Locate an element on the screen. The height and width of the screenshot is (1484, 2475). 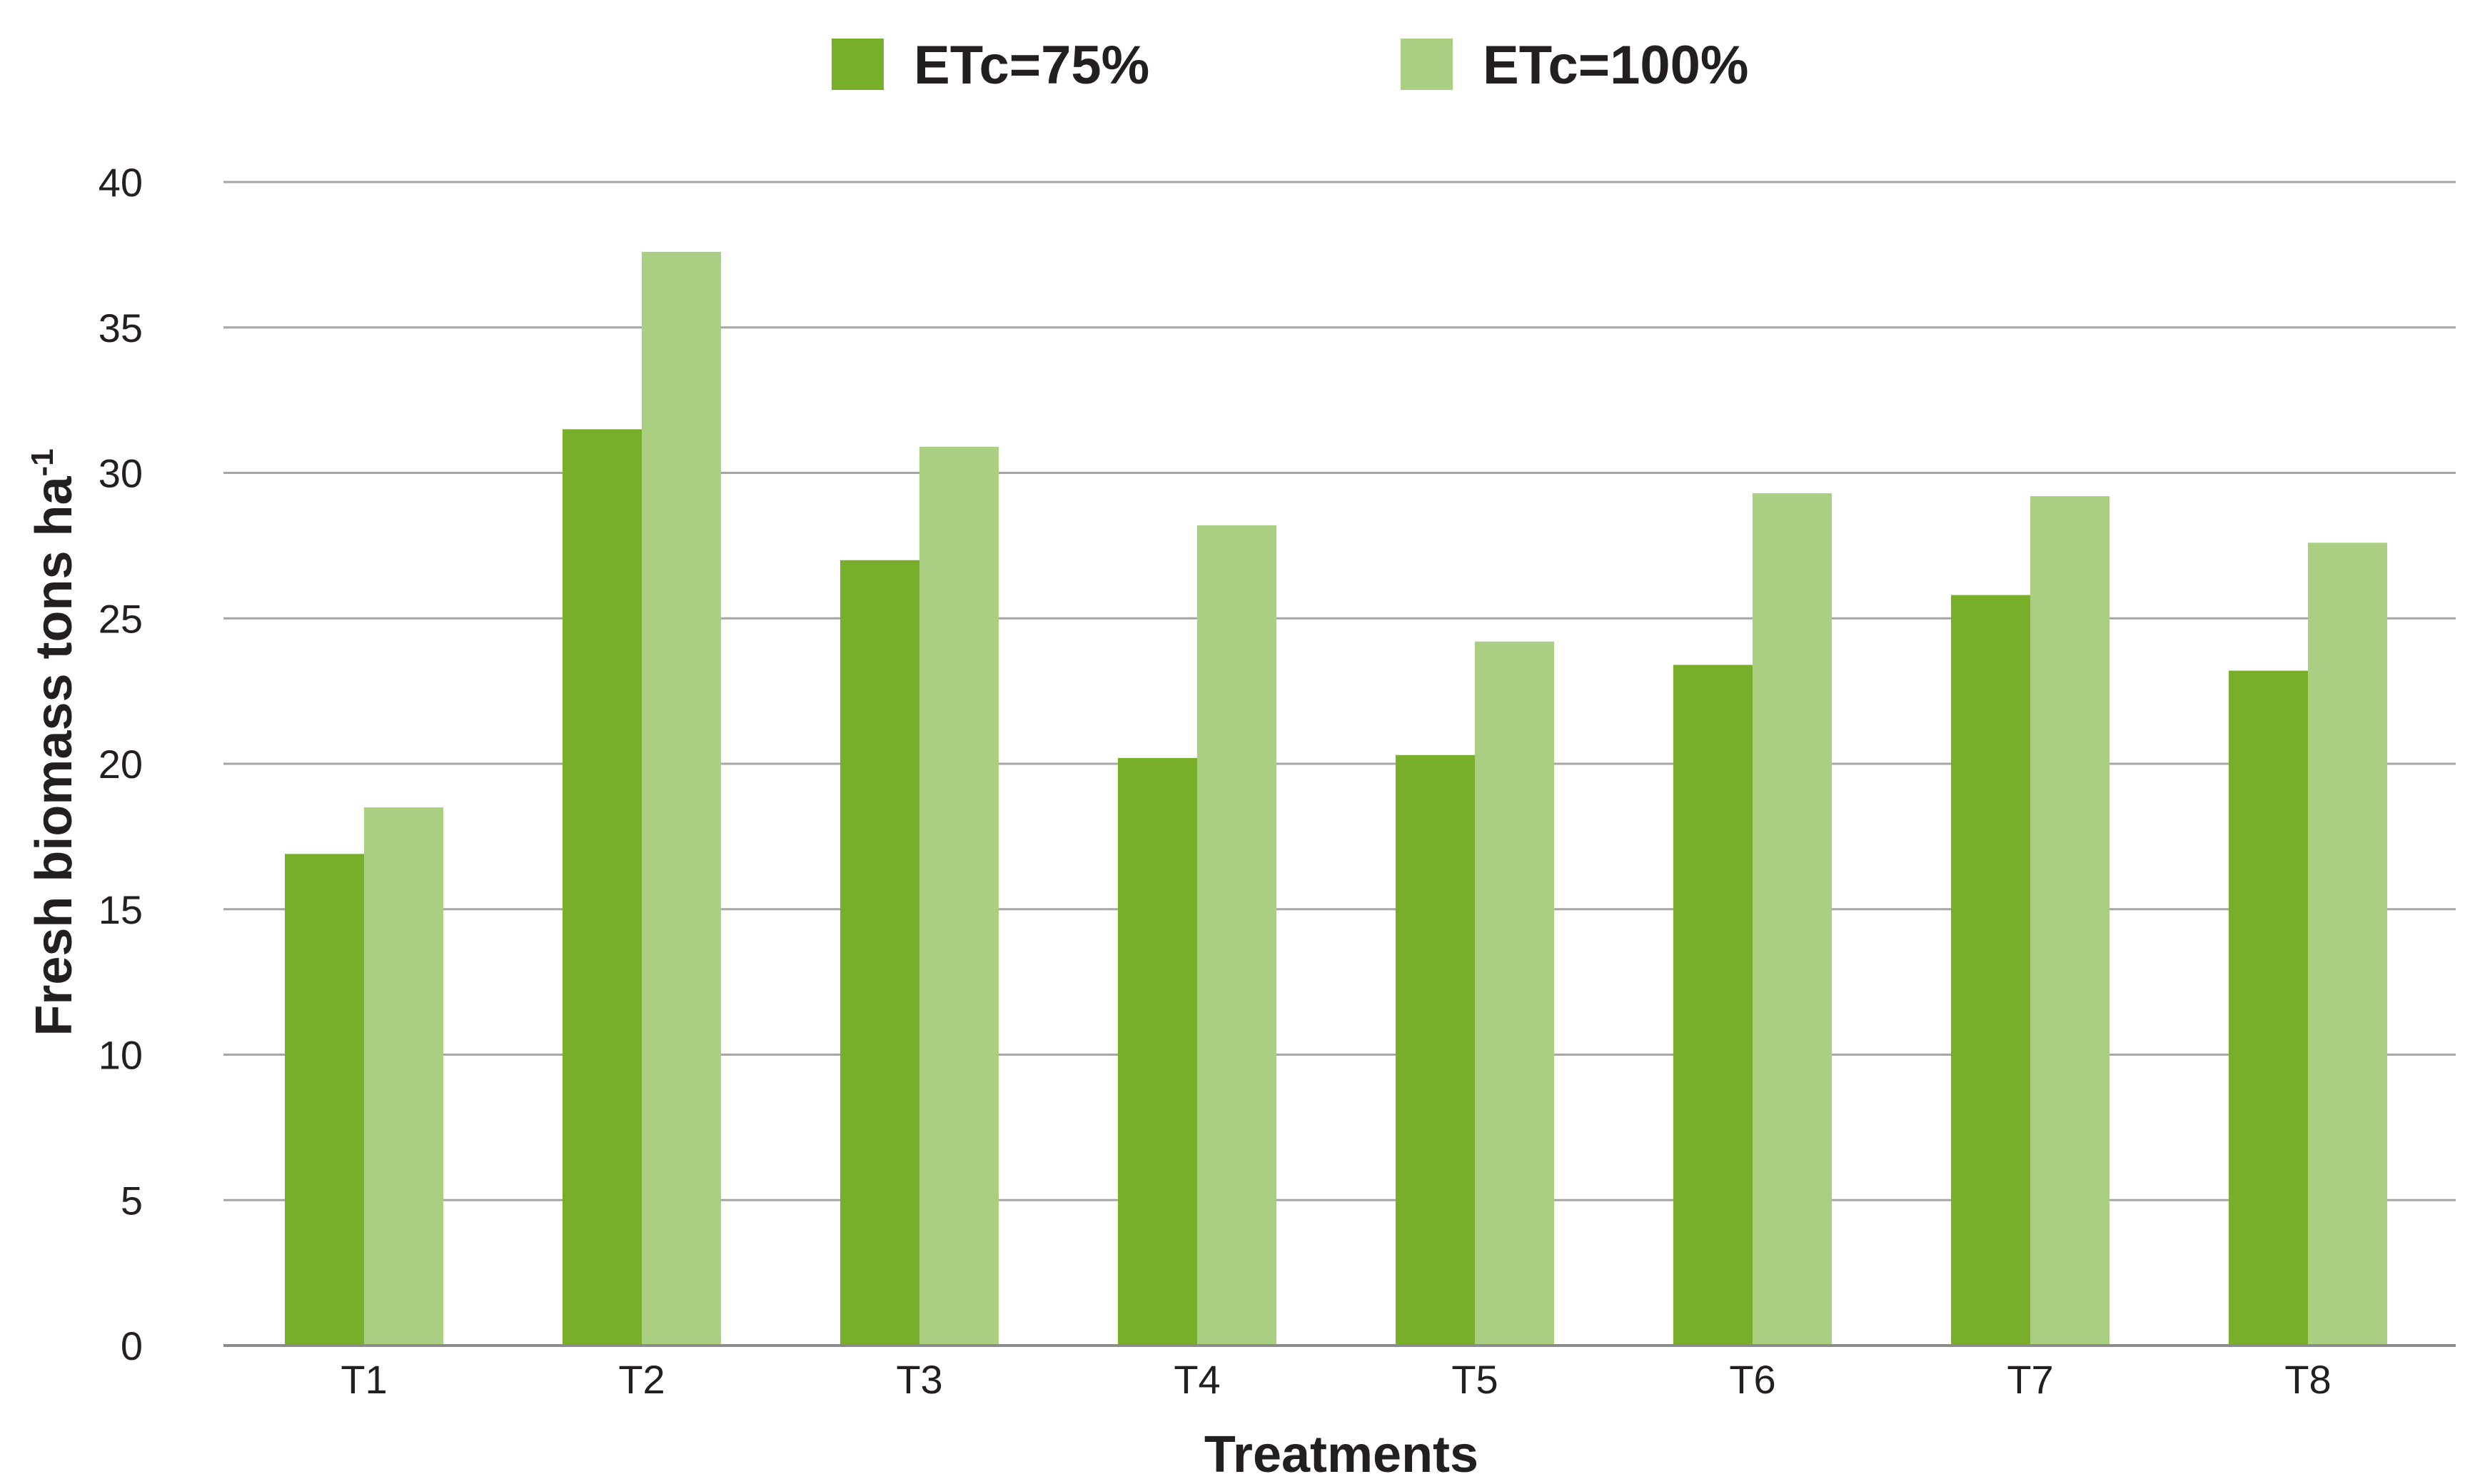
x-tick-label: T5 is located at coordinates (1474, 1379).